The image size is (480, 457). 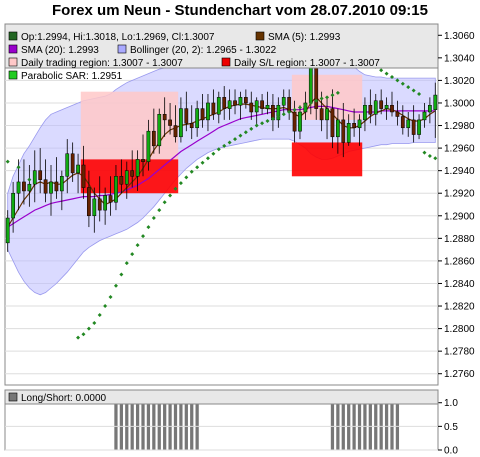 I want to click on y-tick-label: 1.2860, so click(x=459, y=261).